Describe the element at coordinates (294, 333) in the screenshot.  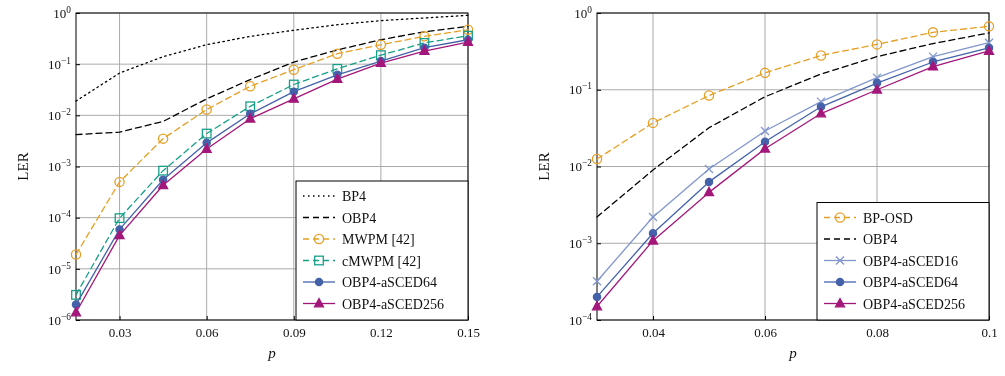
I see `x-tick-label: 0.09` at that location.